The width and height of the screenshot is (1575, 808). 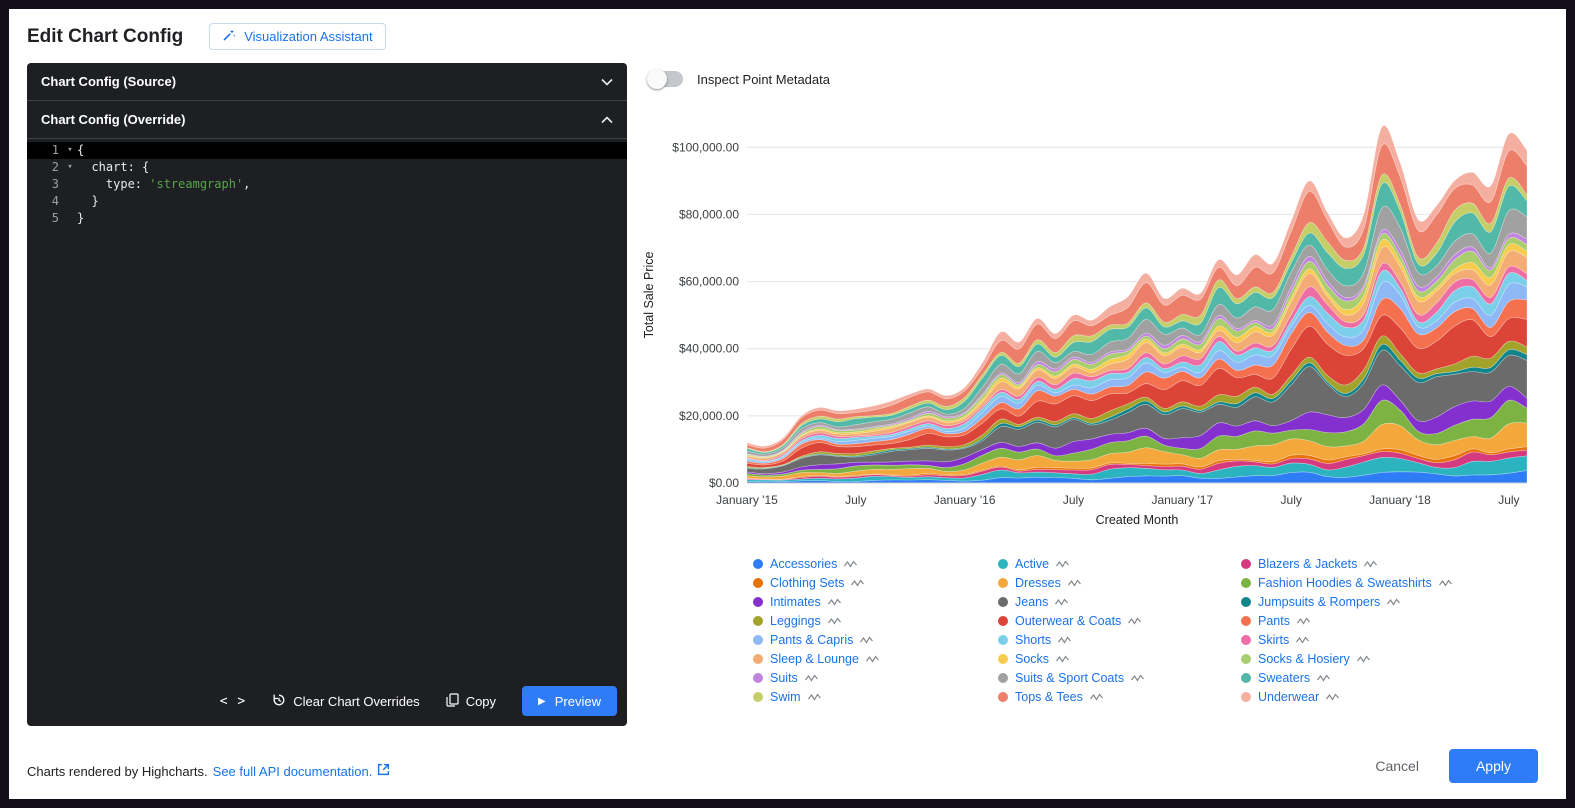 I want to click on legend-label: Pants & Capris, so click(x=812, y=639).